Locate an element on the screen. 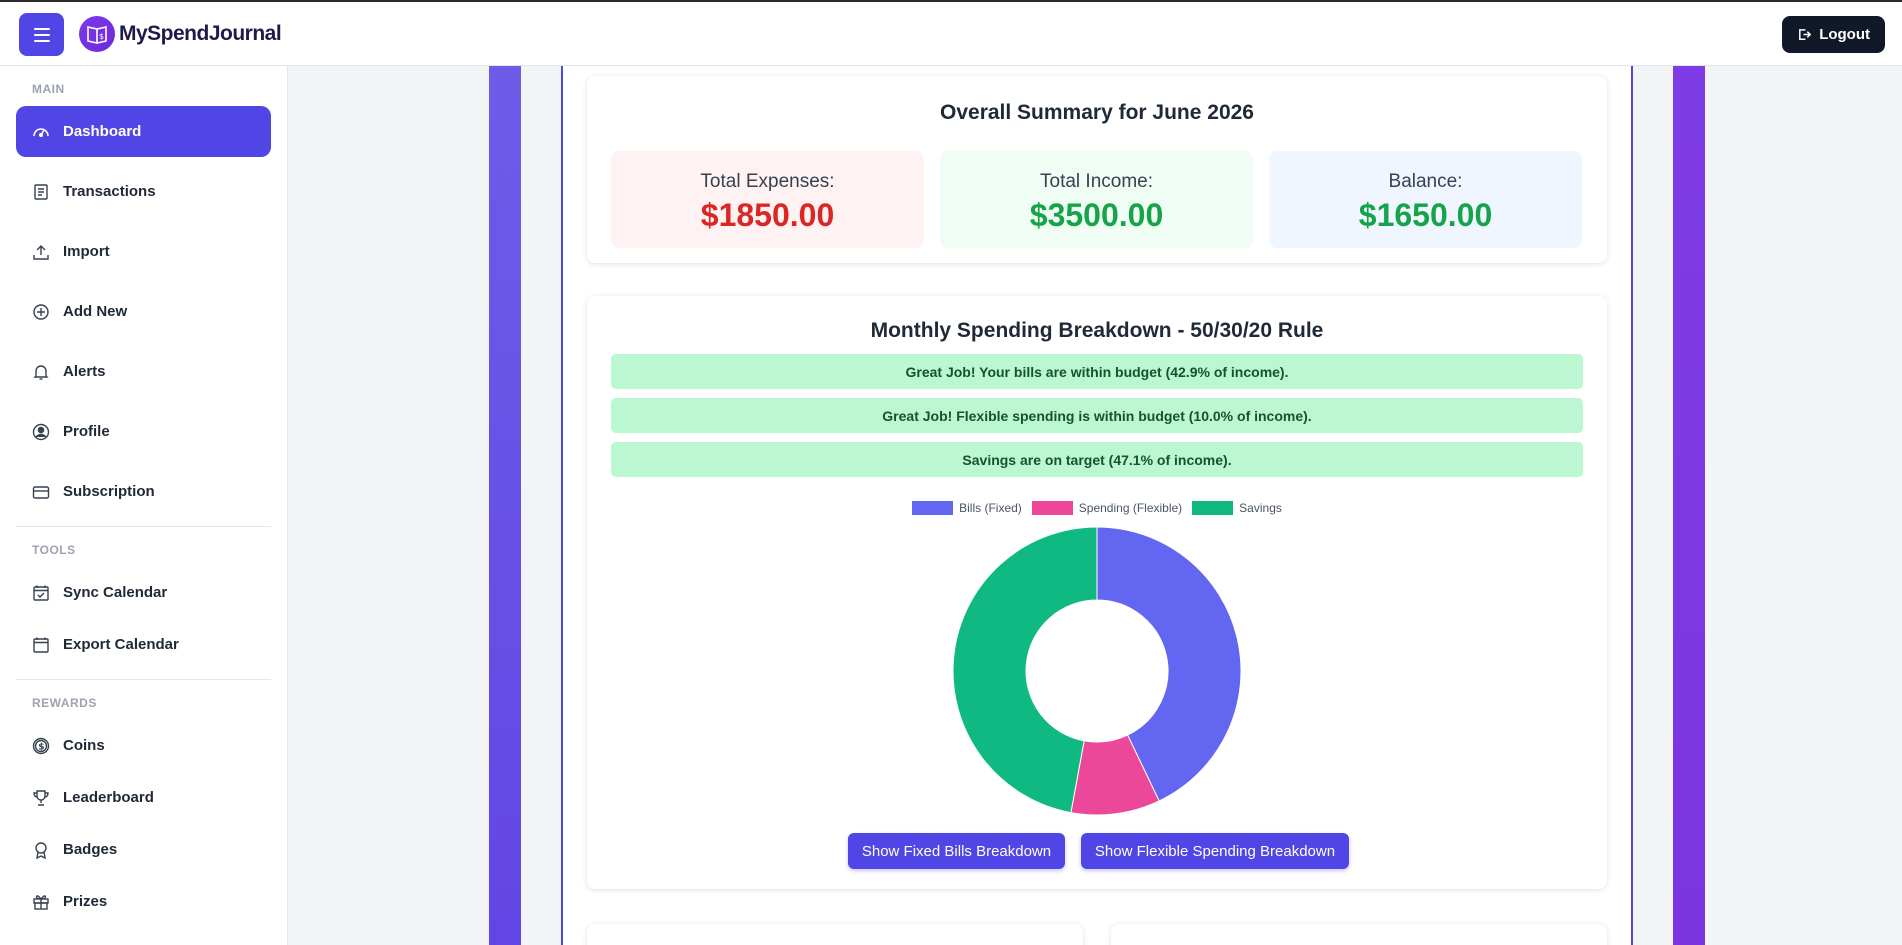 This screenshot has height=945, width=1902. gauge-icon is located at coordinates (41, 132).